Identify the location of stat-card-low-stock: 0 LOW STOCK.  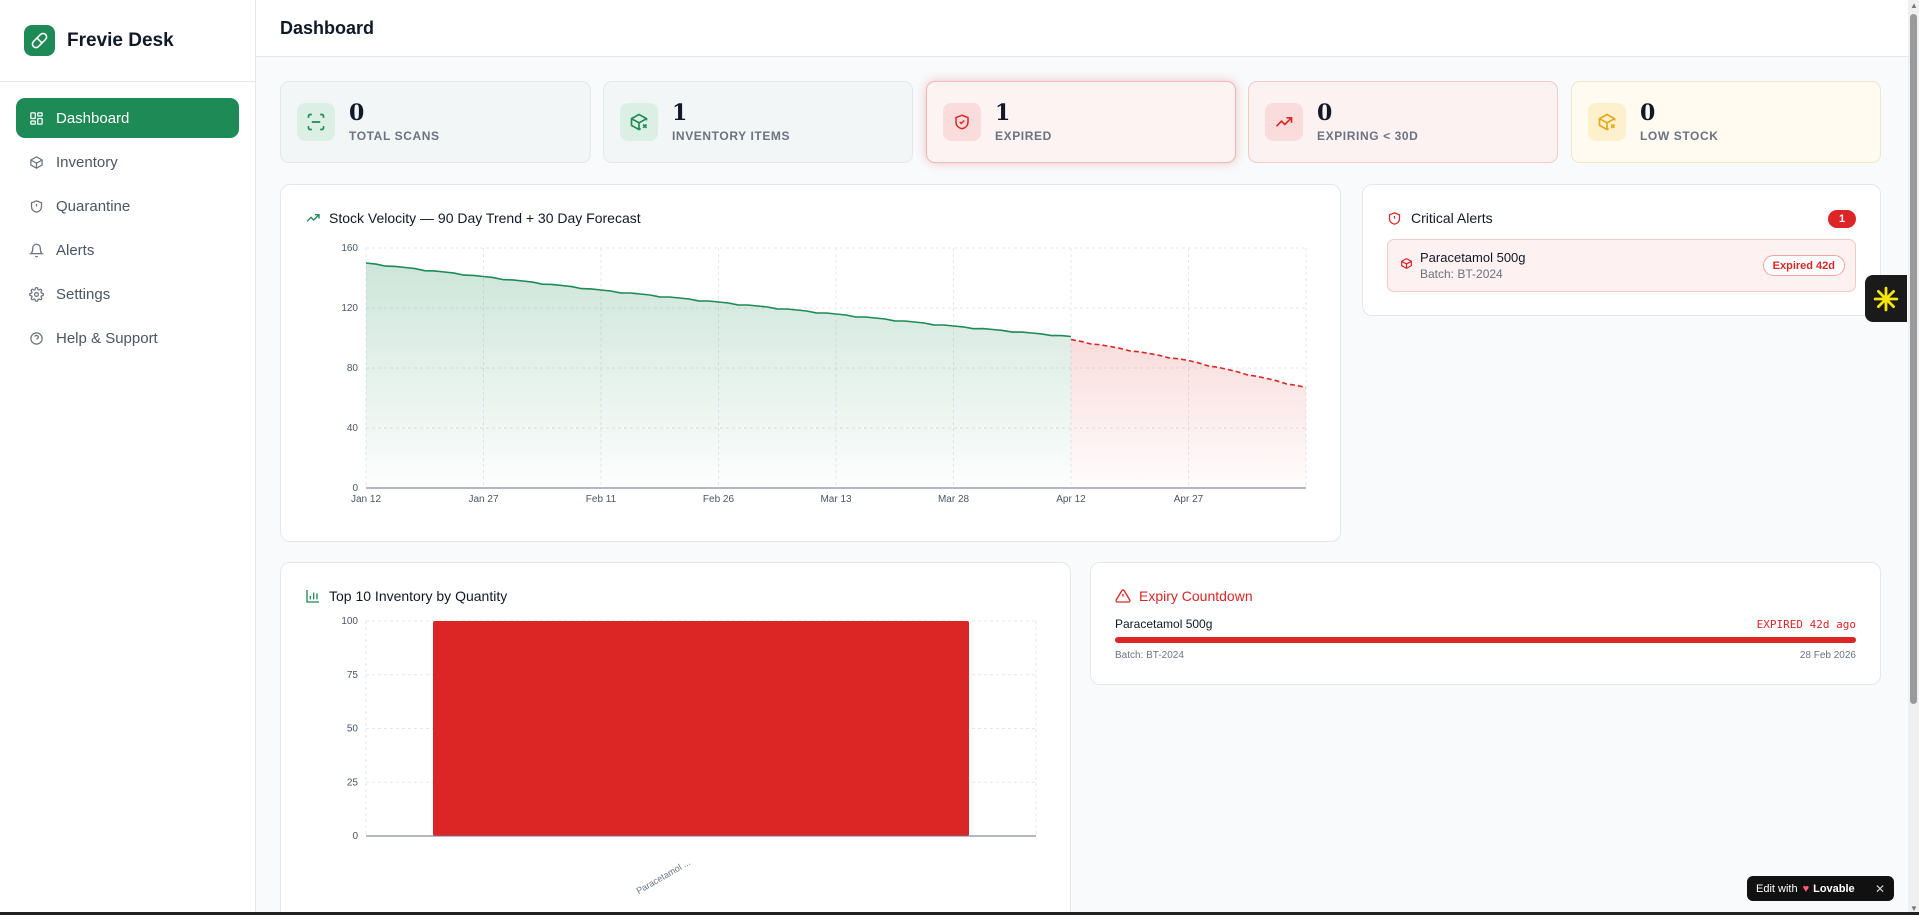
(1726, 122).